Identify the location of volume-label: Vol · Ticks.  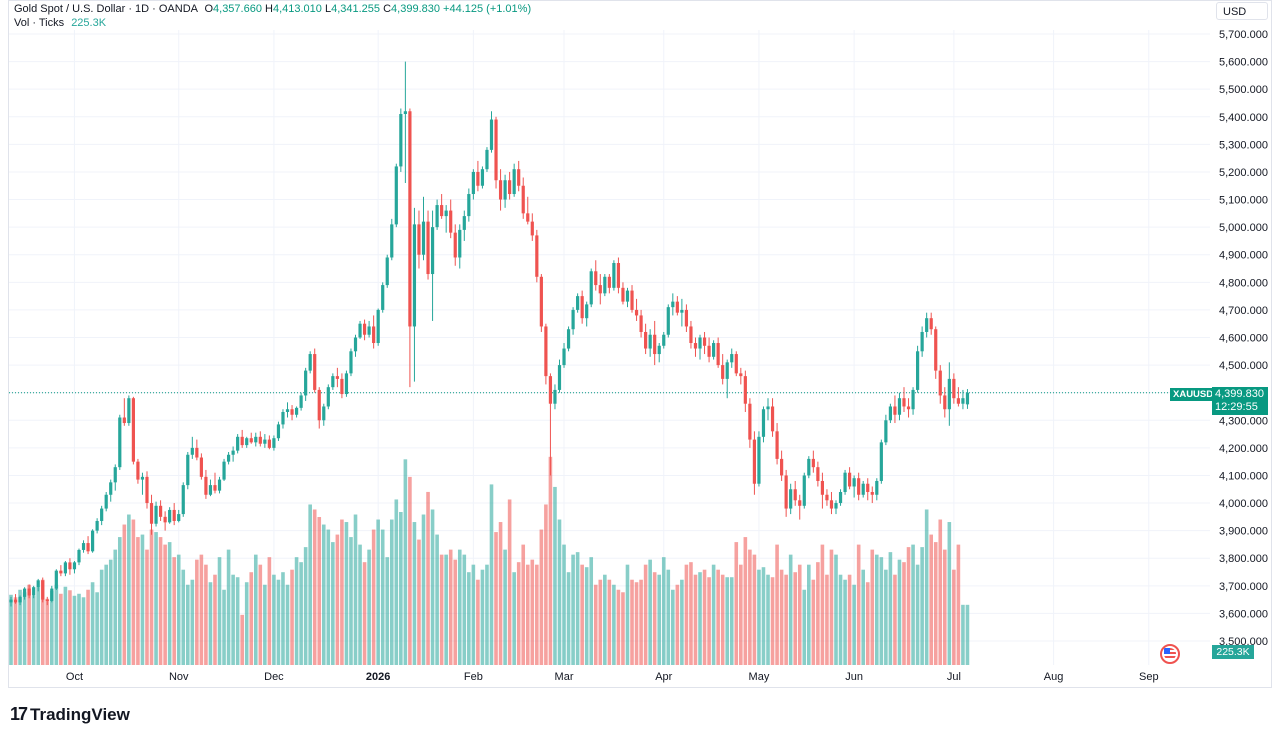
(39, 23).